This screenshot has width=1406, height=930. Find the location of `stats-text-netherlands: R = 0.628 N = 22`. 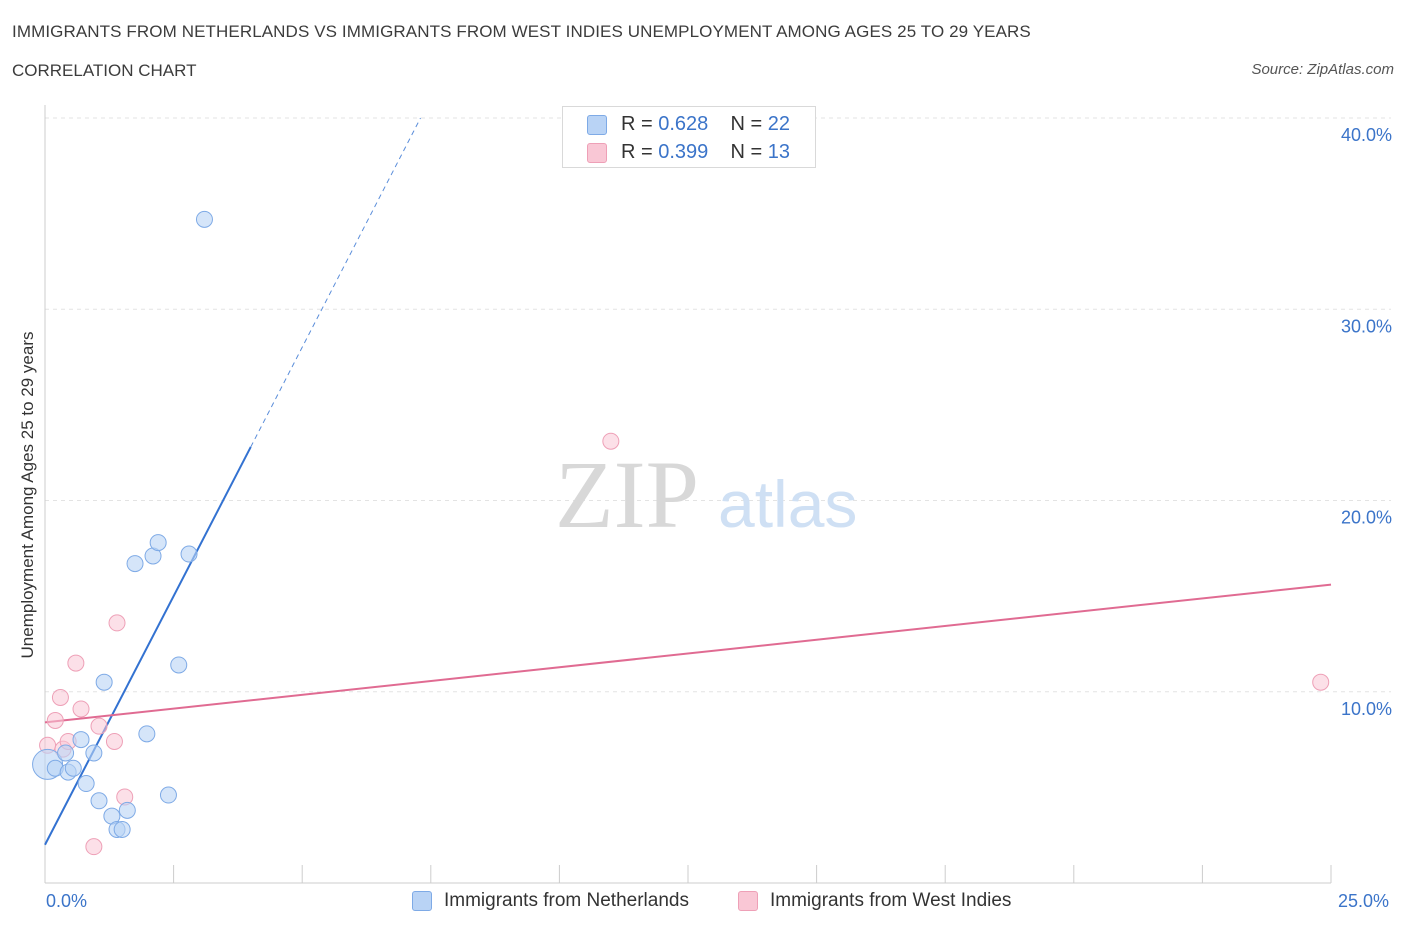

stats-text-netherlands: R = 0.628 N = 22 is located at coordinates (705, 124).